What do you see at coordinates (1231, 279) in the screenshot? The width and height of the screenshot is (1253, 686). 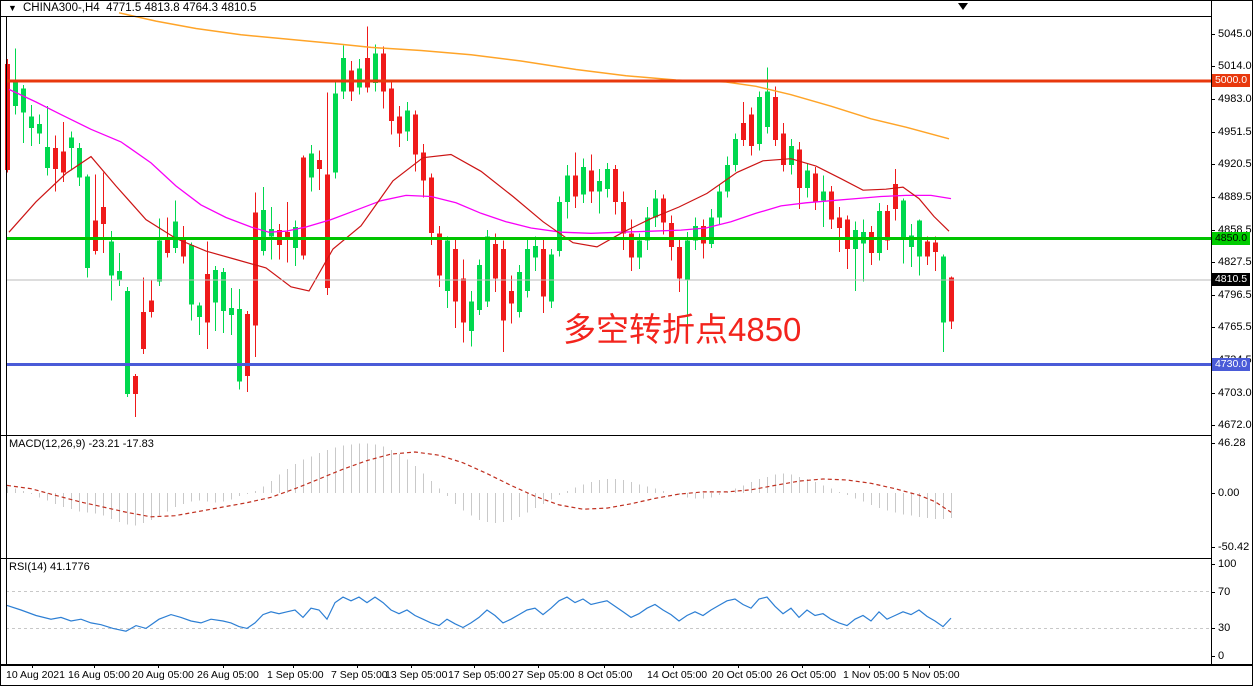 I see `current-price-badge: 4810.5` at bounding box center [1231, 279].